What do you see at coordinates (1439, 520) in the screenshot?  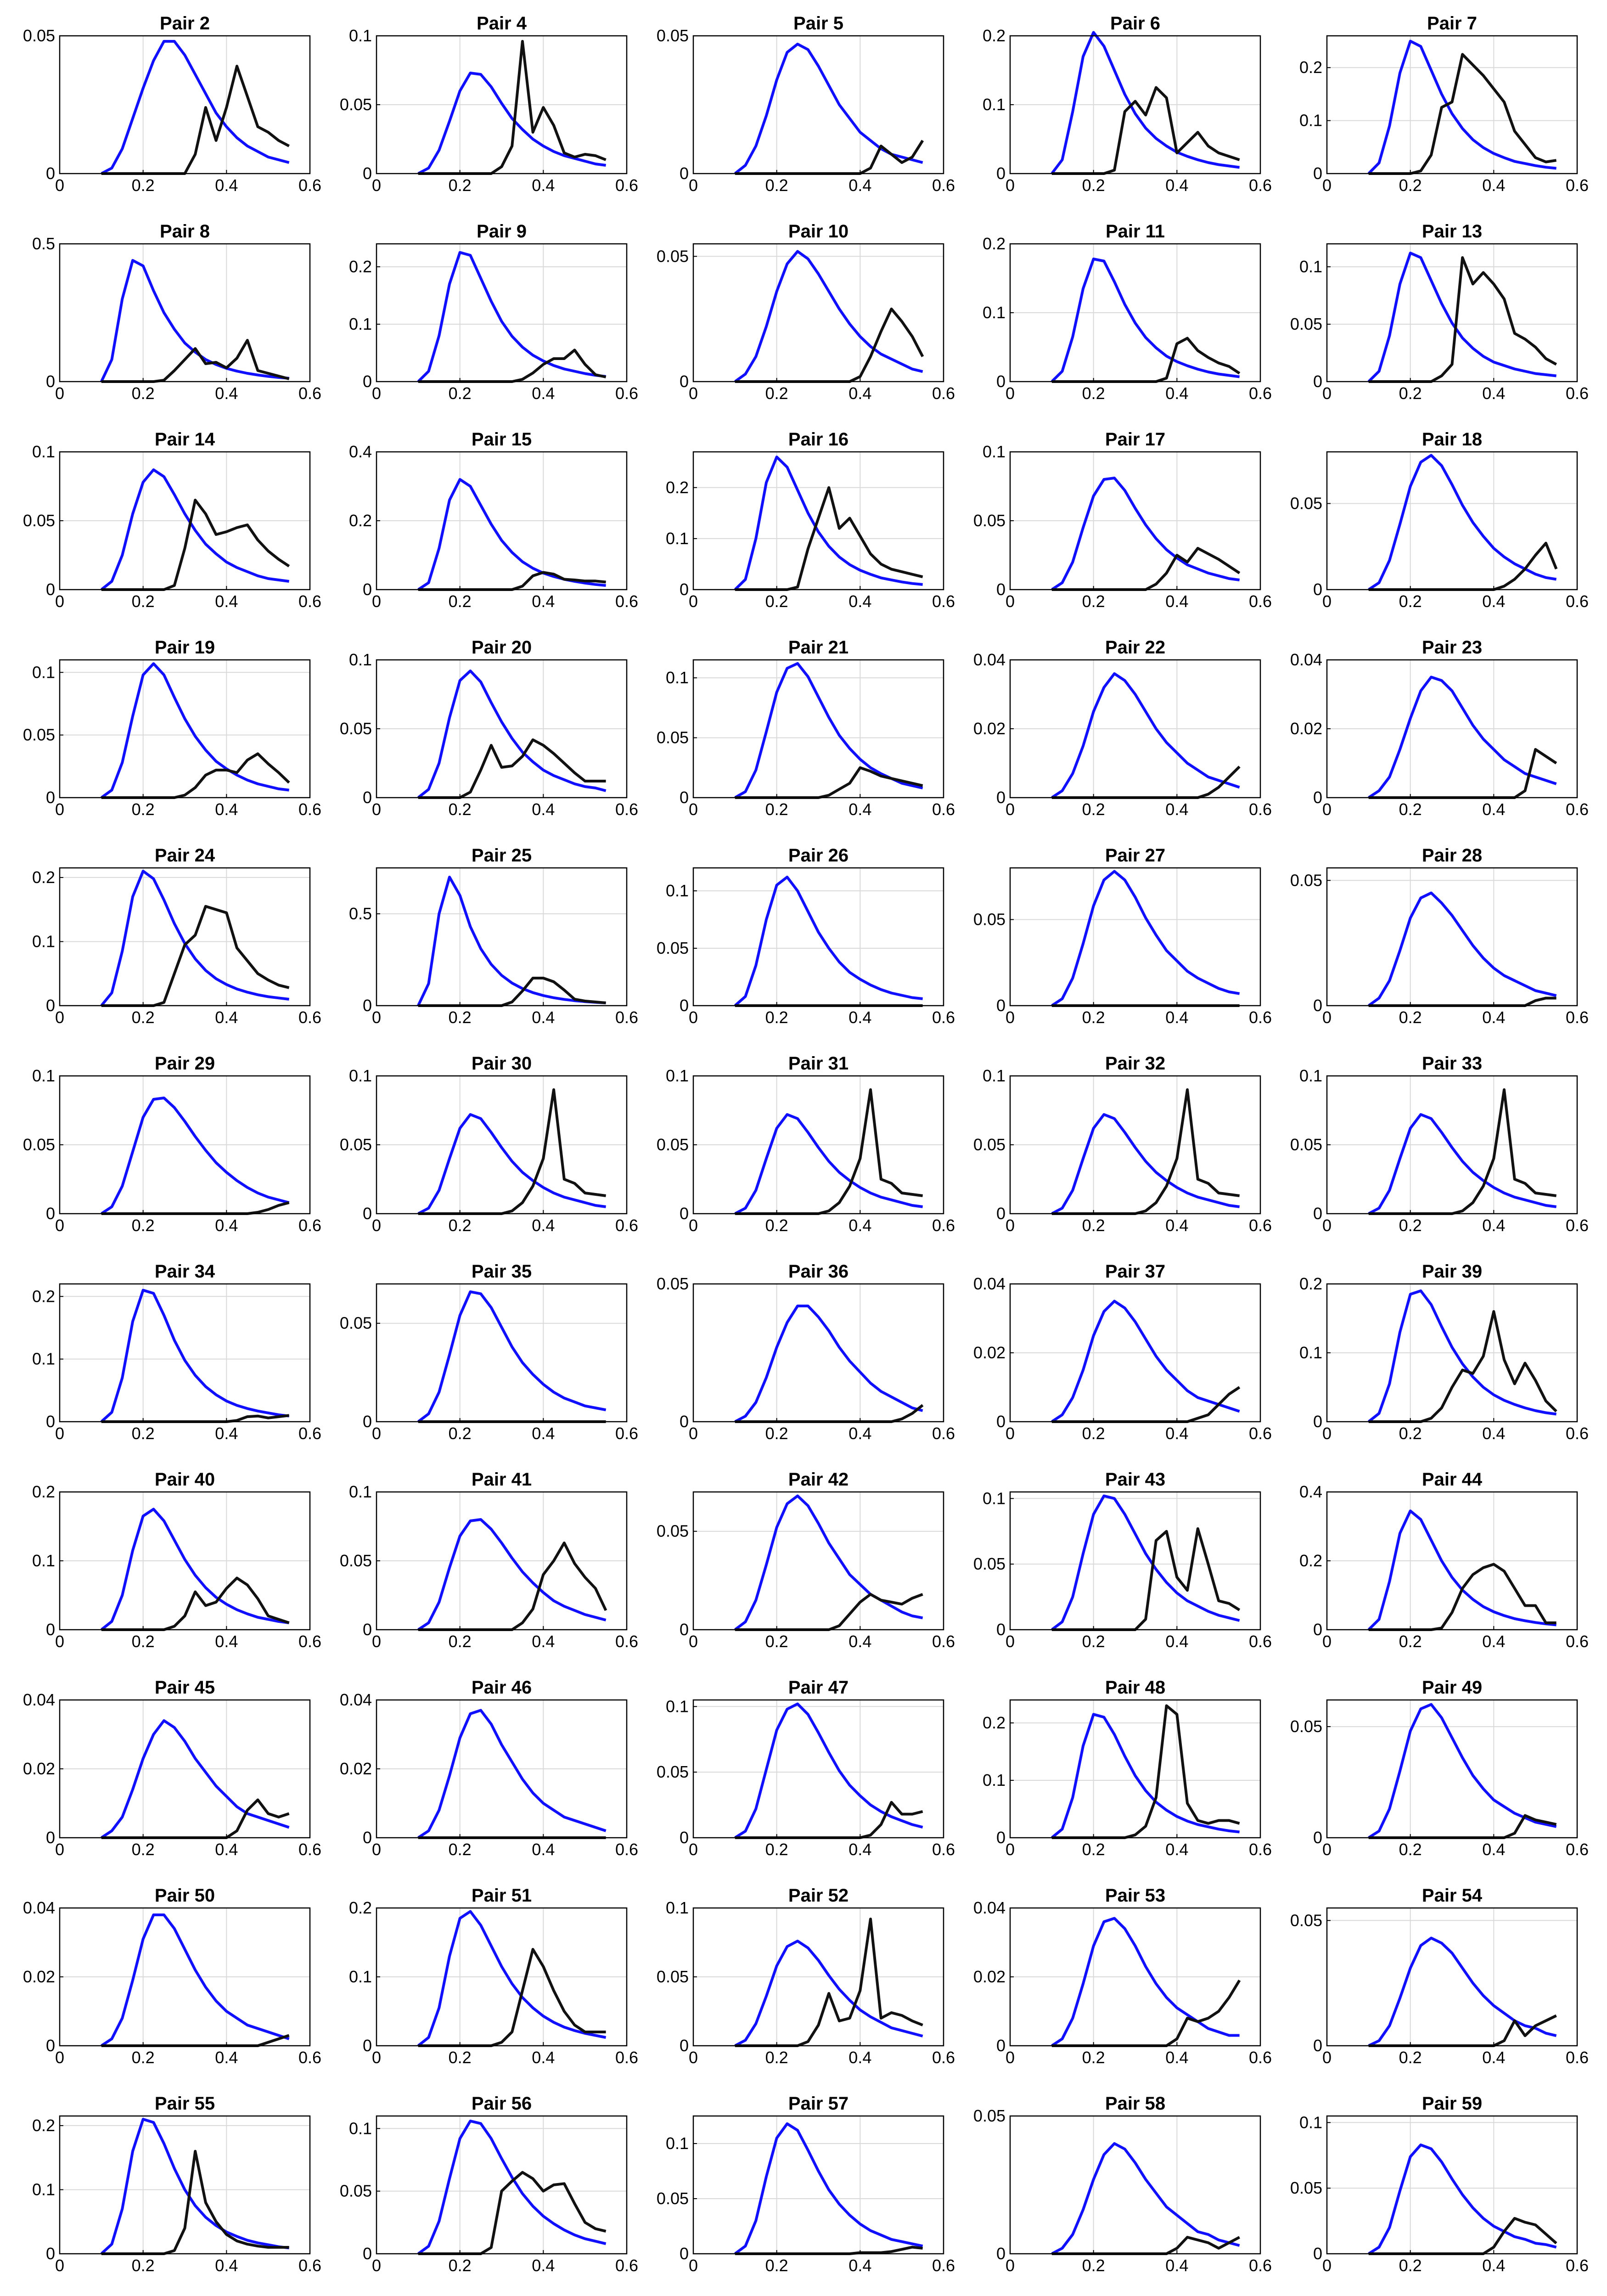 I see `chart-panel: Pair 18 0 0.2 0.4 0.6 0 0.05` at bounding box center [1439, 520].